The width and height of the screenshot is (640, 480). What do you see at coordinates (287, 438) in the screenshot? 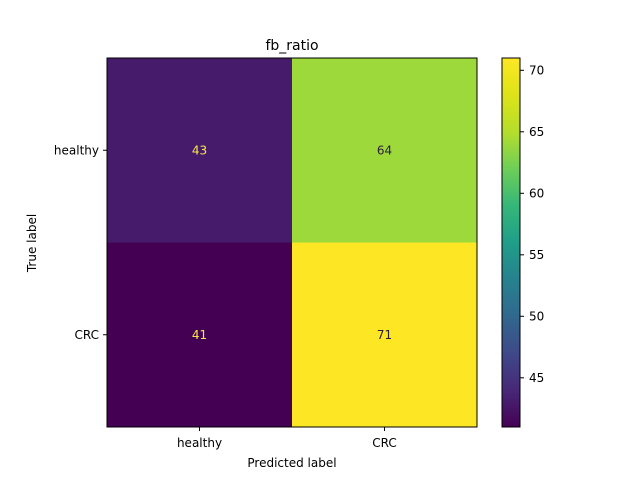
I see `x-tick-group: healthy CRC` at bounding box center [287, 438].